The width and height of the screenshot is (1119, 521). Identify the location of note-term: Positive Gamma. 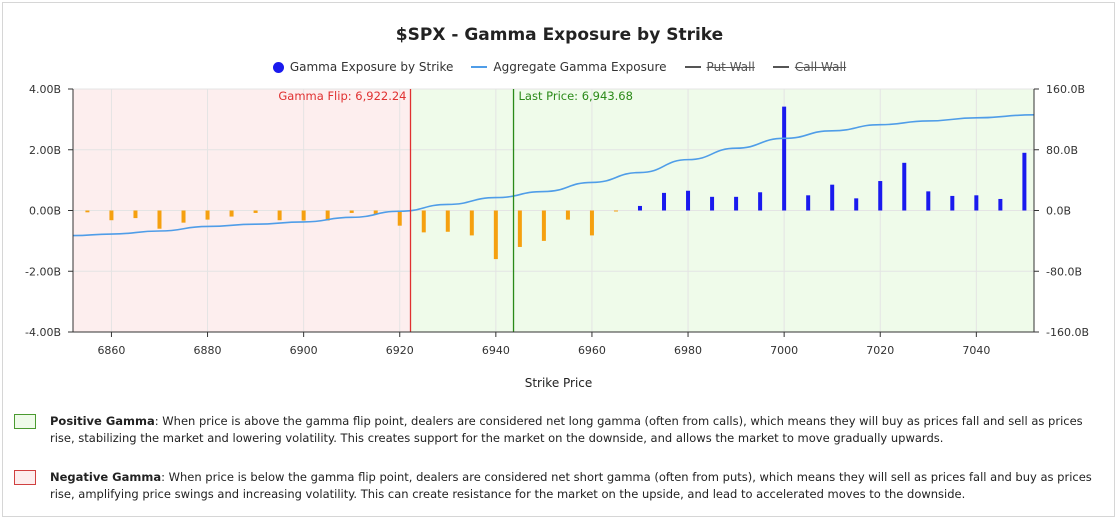
(102, 421).